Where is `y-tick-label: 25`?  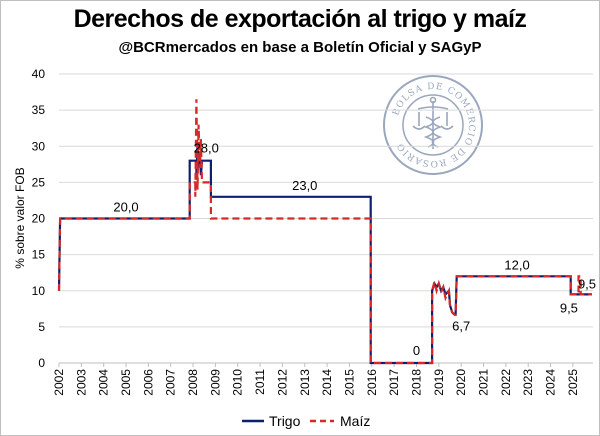 y-tick-label: 25 is located at coordinates (39, 182).